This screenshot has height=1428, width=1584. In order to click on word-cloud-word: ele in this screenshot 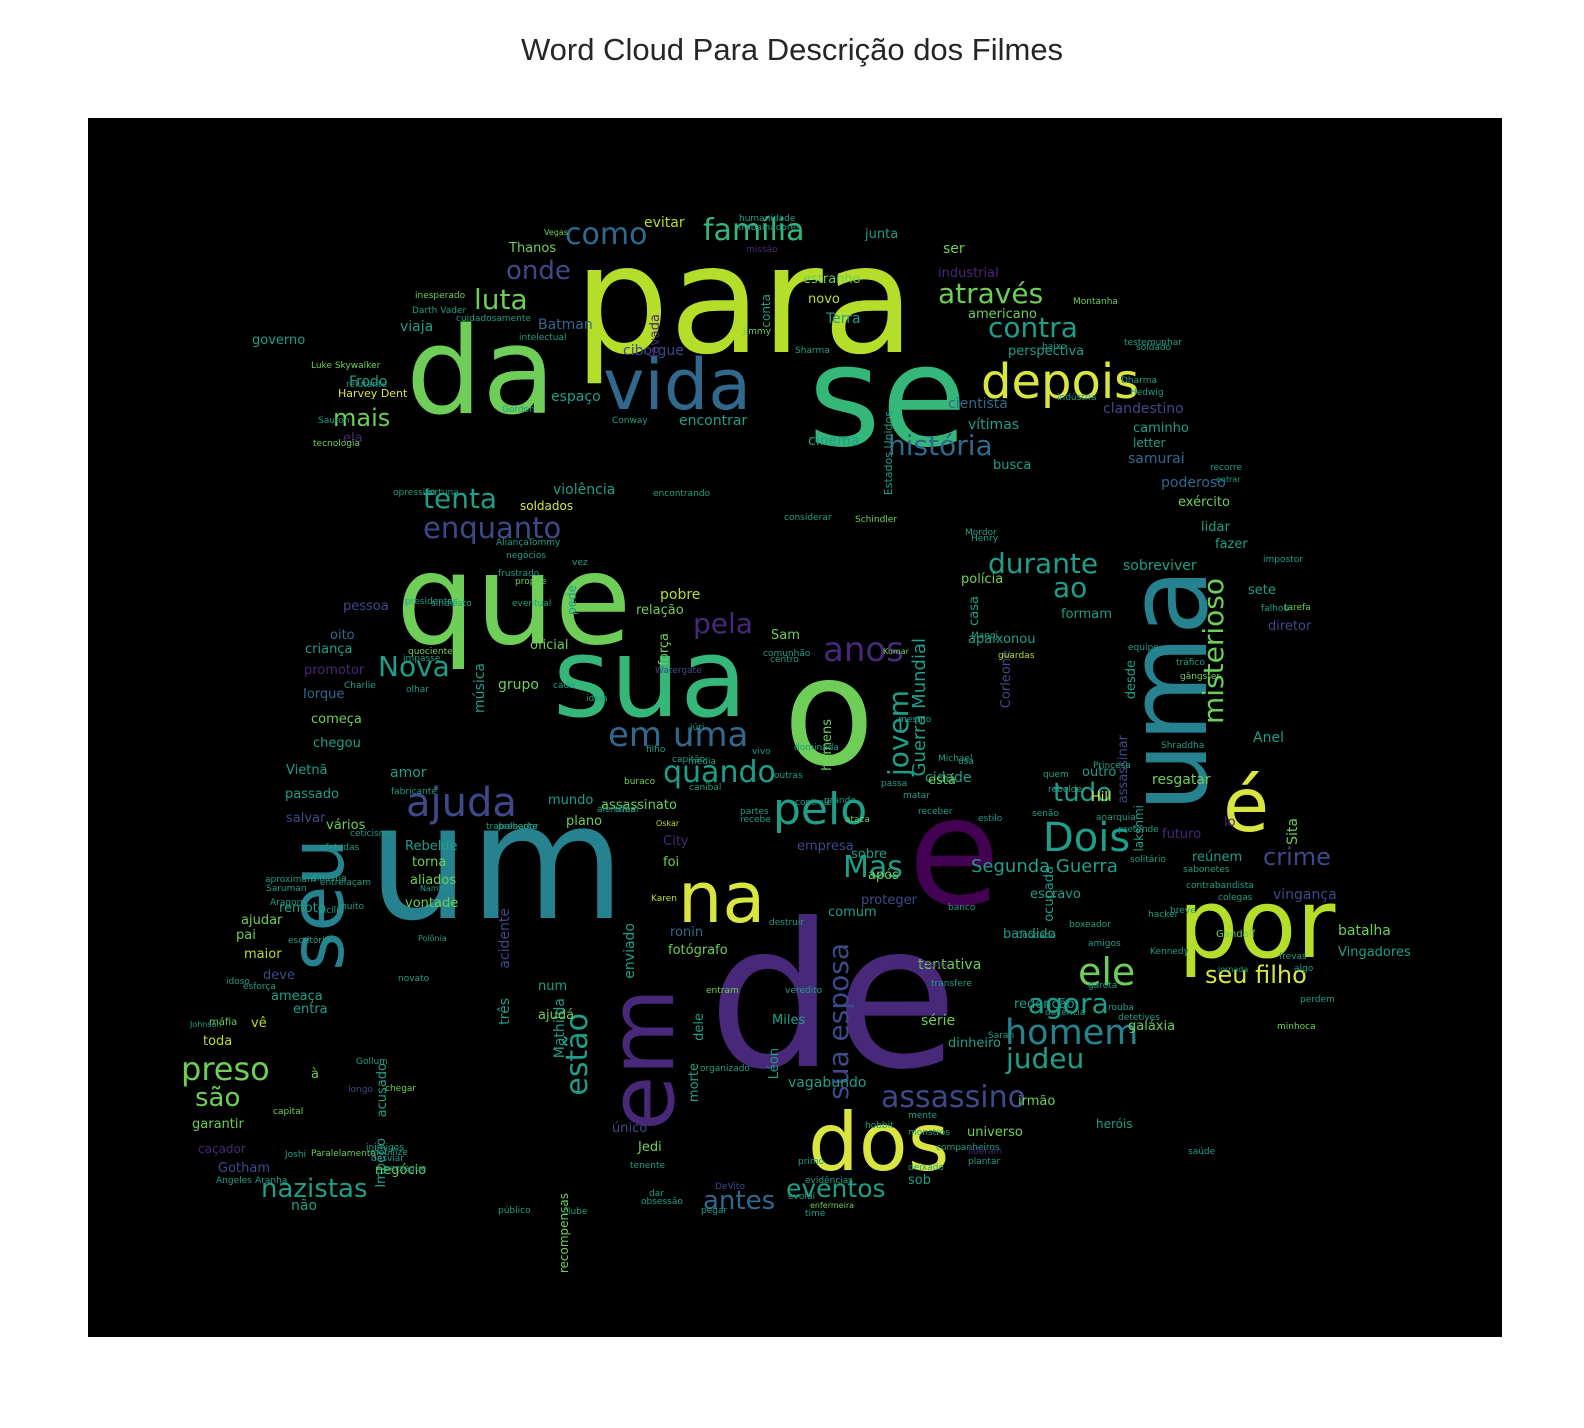, I will do `click(1107, 972)`.